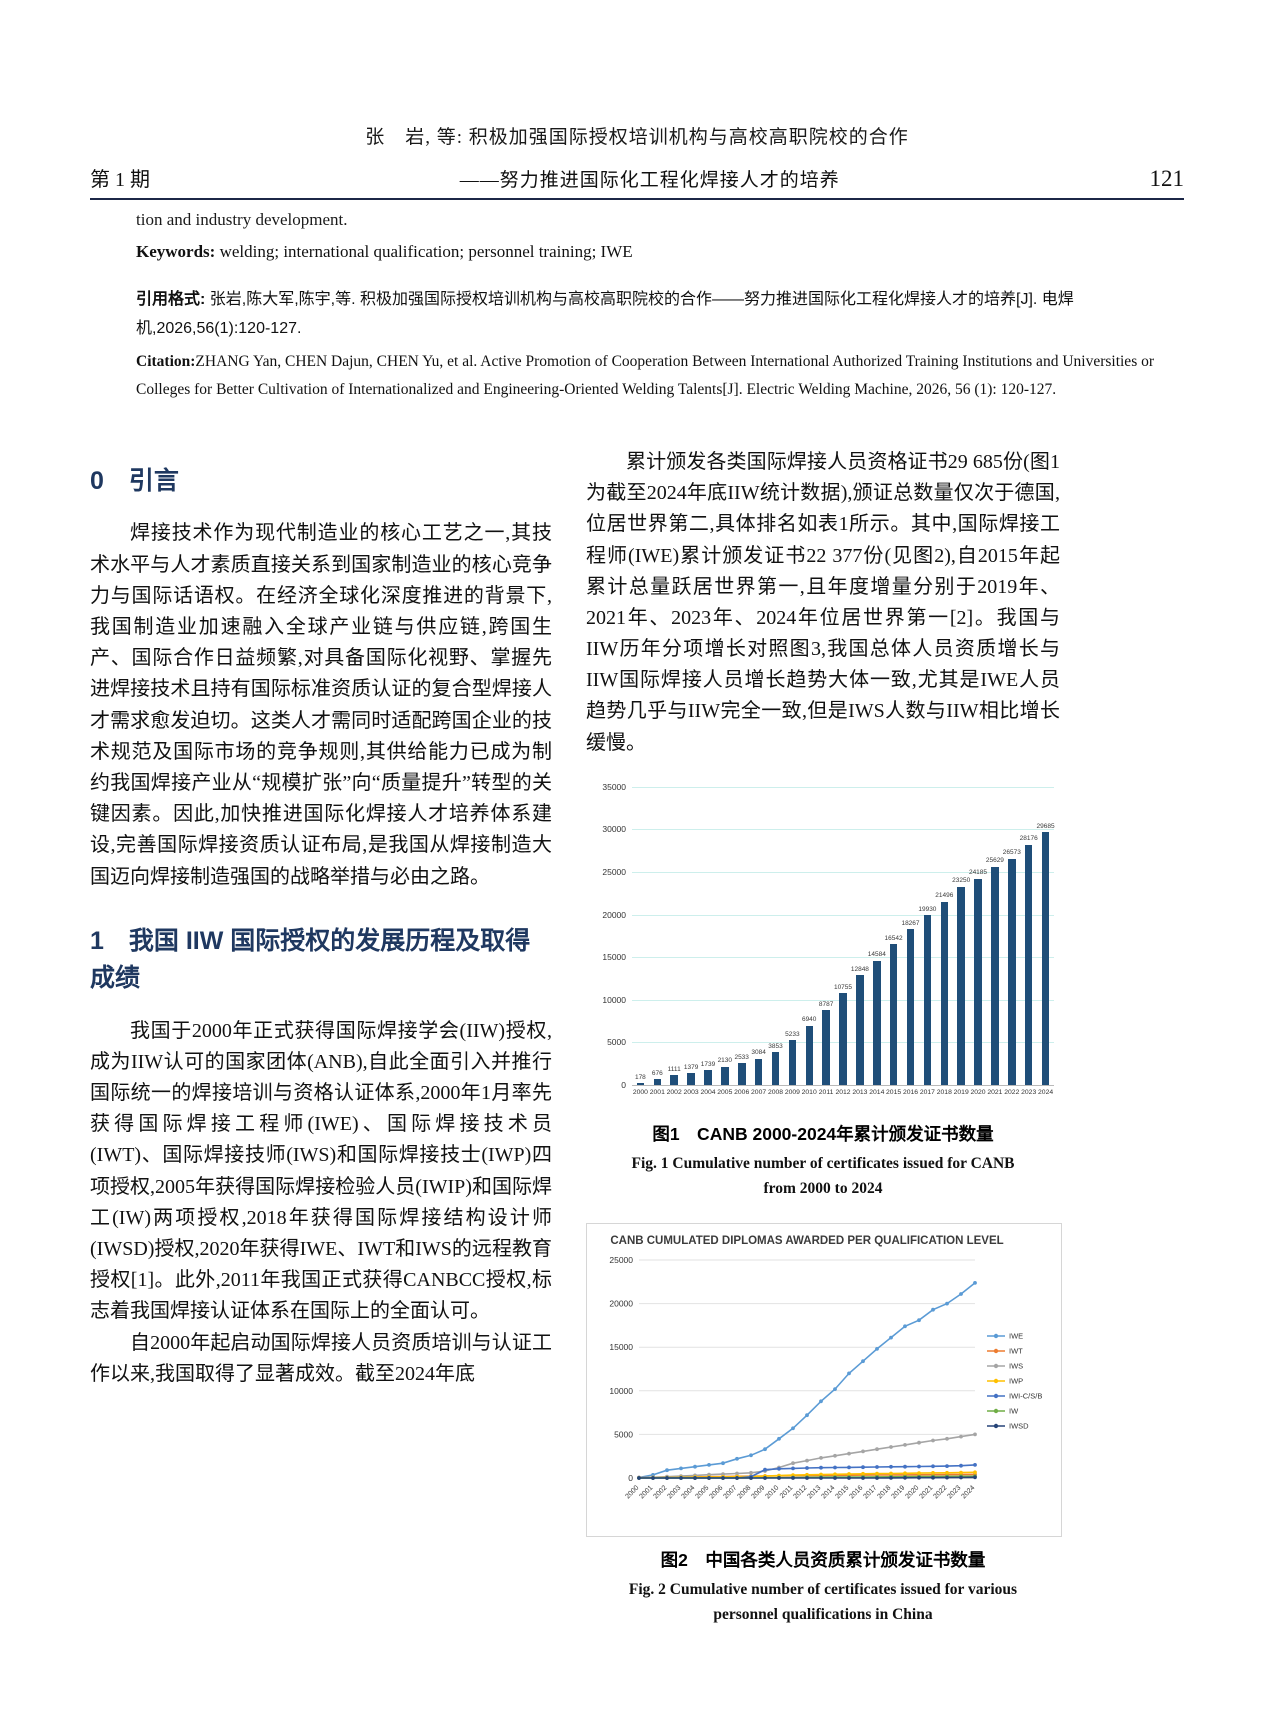  What do you see at coordinates (674, 1092) in the screenshot?
I see `fig1-x-tick-label: 2002` at bounding box center [674, 1092].